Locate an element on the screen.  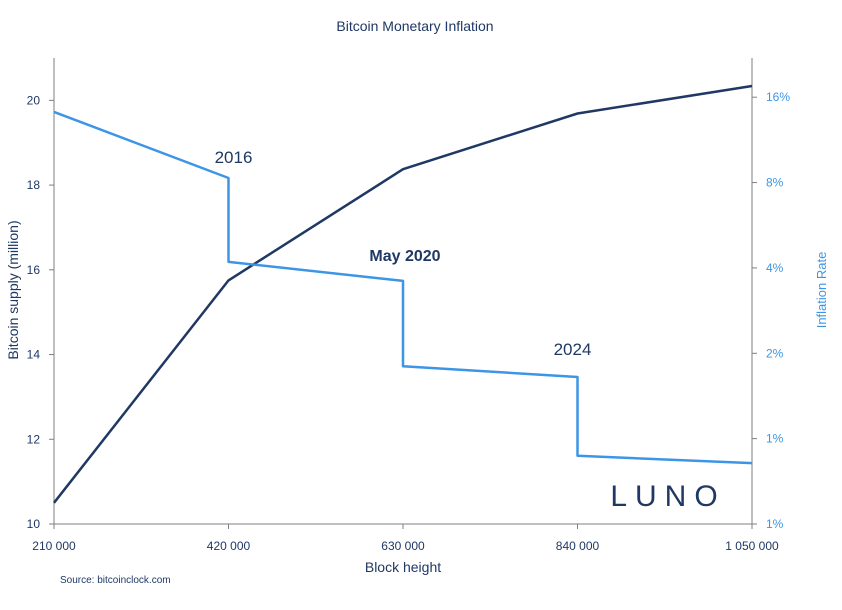
x-tick-label: 420 000 is located at coordinates (229, 546).